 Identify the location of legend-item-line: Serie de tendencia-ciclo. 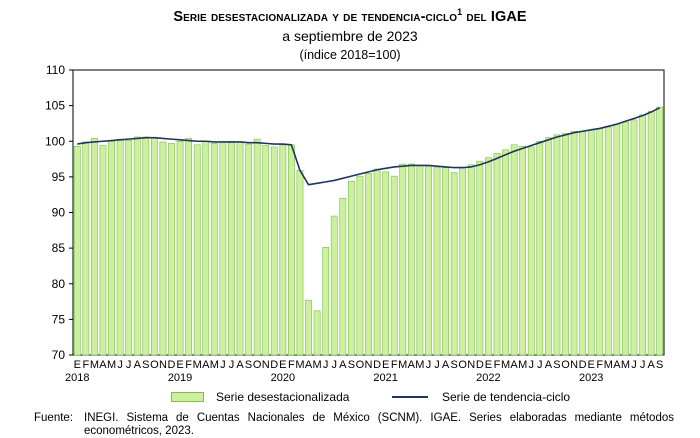
(481, 397).